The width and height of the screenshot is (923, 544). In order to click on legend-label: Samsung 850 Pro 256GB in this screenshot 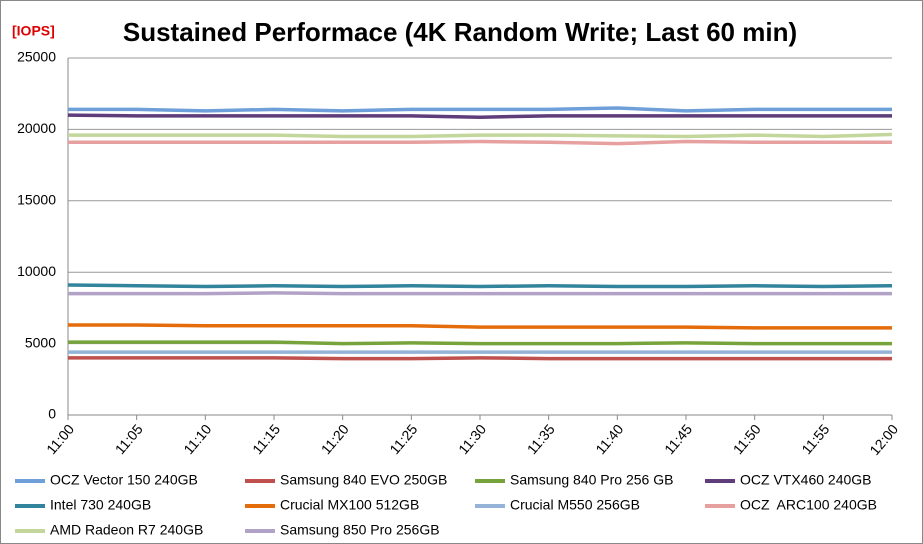, I will do `click(360, 530)`.